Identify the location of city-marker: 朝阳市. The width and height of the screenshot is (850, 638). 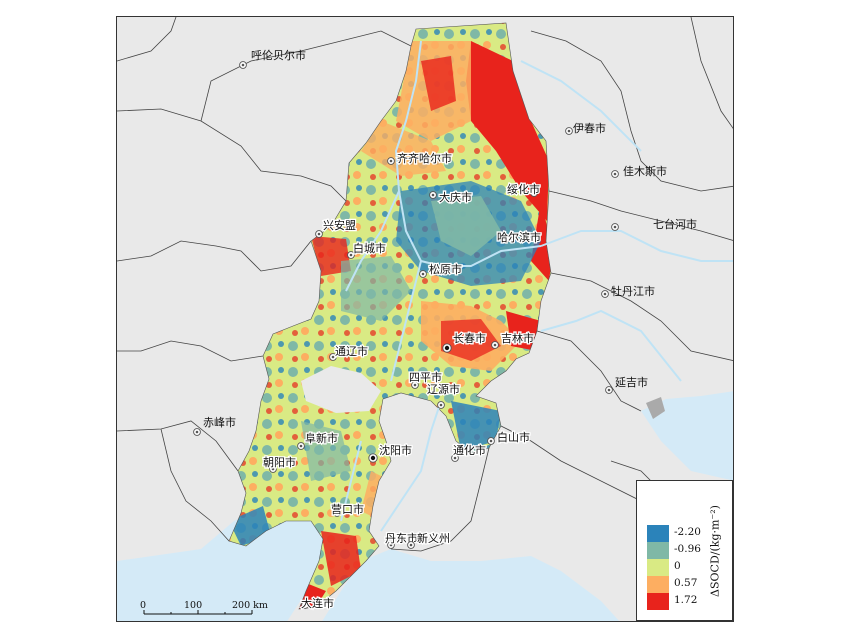
(279, 463).